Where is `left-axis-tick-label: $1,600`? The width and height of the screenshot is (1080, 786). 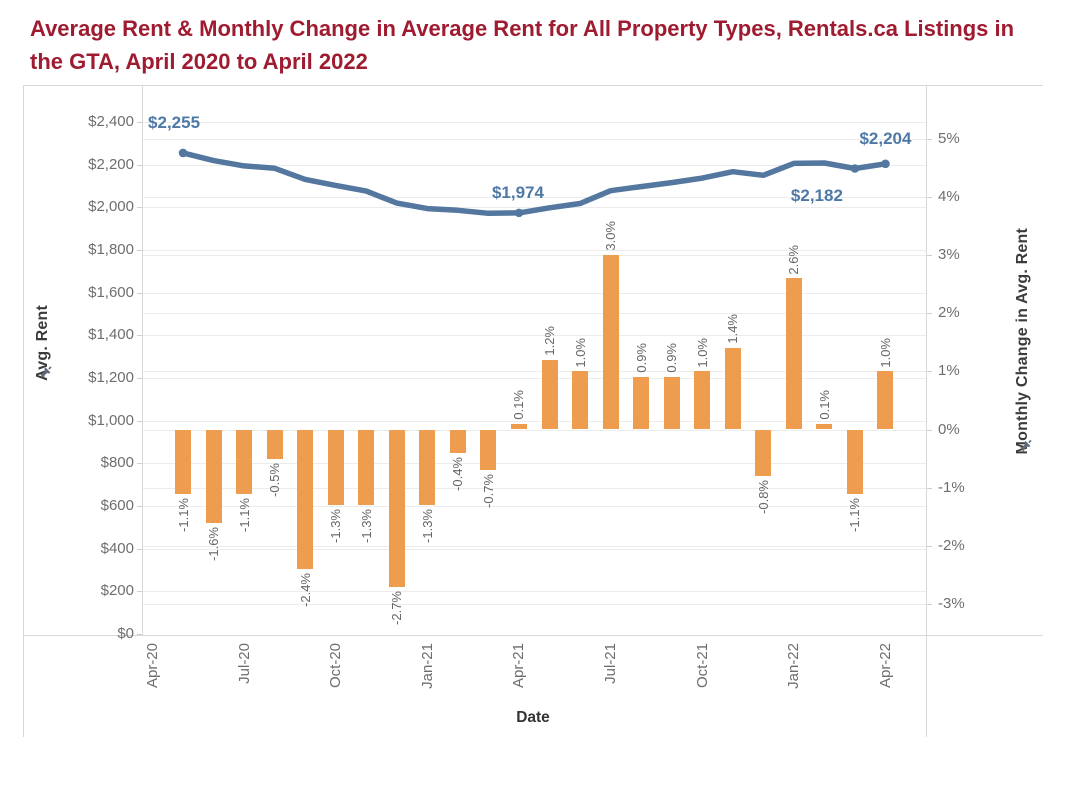 left-axis-tick-label: $1,600 is located at coordinates (111, 292).